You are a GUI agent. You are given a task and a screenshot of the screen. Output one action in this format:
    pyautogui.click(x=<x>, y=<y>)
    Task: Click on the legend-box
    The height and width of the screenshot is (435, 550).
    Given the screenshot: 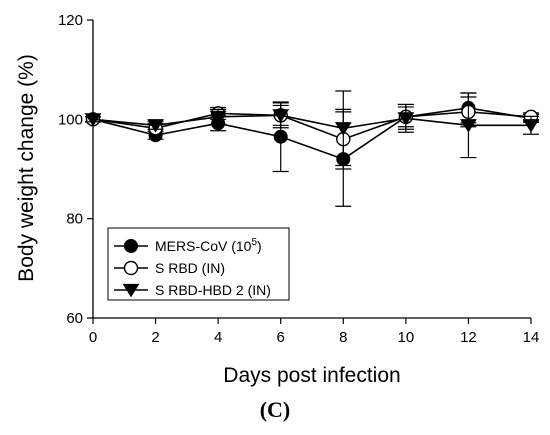 What is the action you would take?
    pyautogui.click(x=198, y=264)
    